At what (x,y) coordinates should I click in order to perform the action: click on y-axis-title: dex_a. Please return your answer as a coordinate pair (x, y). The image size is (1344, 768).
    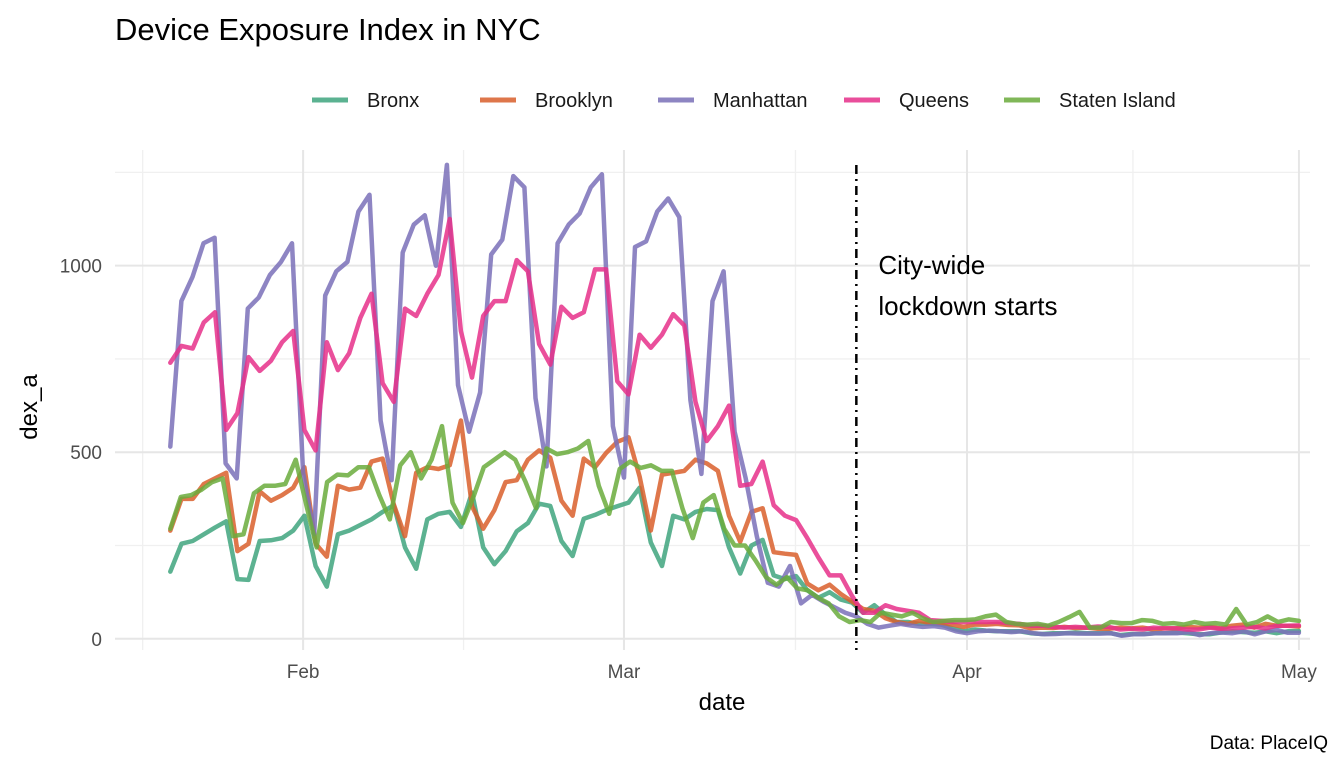
    Looking at the image, I should click on (29, 407).